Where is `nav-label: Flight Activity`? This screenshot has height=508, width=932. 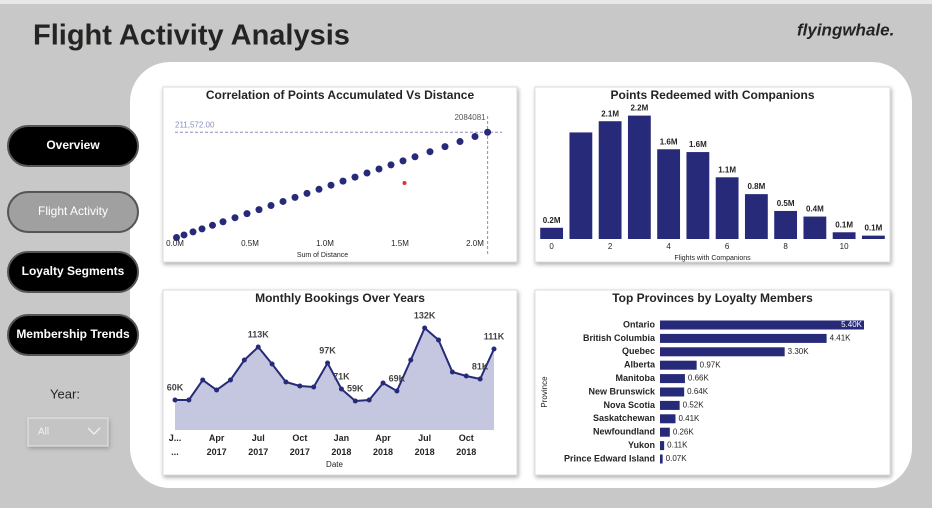
nav-label: Flight Activity is located at coordinates (73, 211).